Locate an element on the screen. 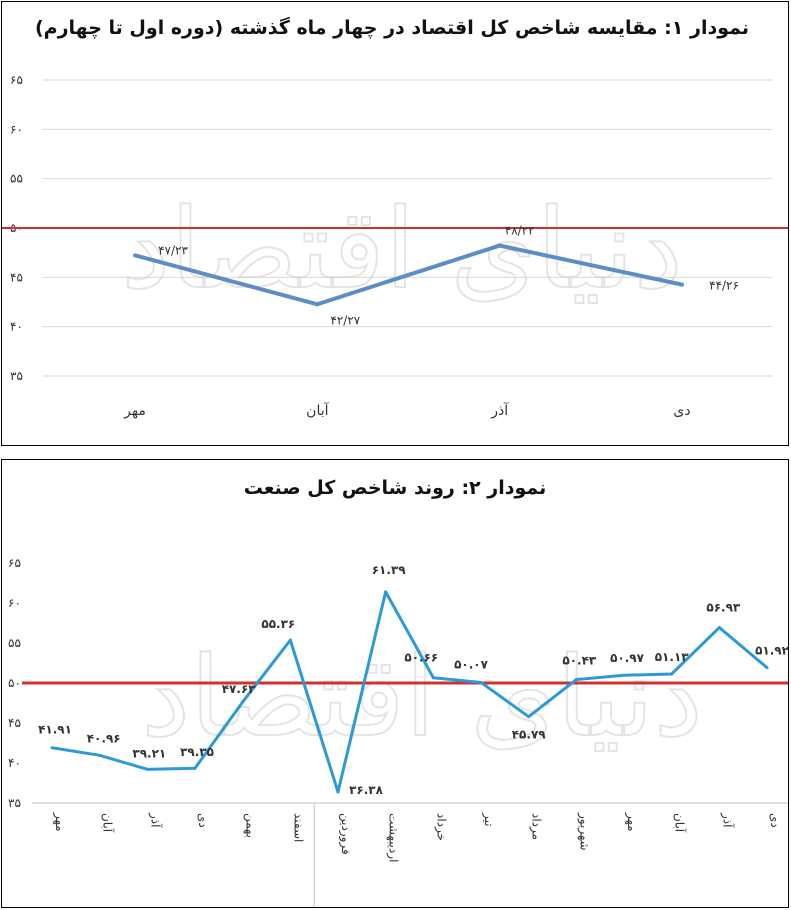 The width and height of the screenshot is (791, 910). chart-2-title: نمودار ۲: روند شاخص کل صنعت is located at coordinates (395, 488).